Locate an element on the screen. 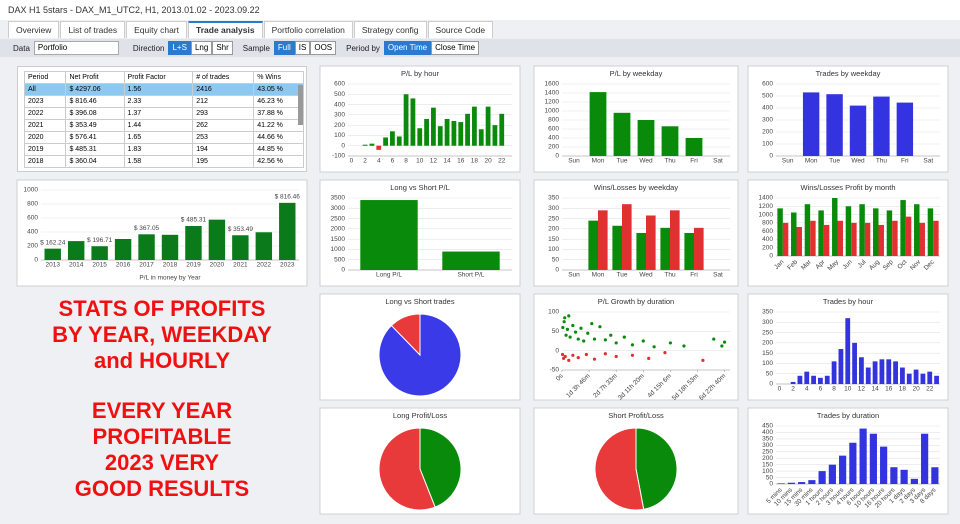 The image size is (960, 524). table-row: 2019 $ 485.31 1.83 194 44.85 % is located at coordinates (163, 149).